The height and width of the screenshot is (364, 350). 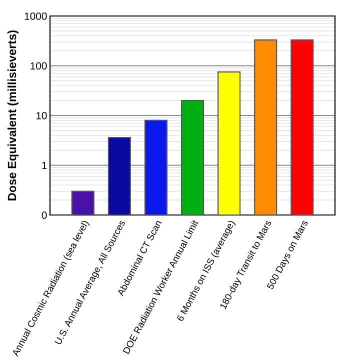 What do you see at coordinates (44, 215) in the screenshot?
I see `y-tick-label: 0` at bounding box center [44, 215].